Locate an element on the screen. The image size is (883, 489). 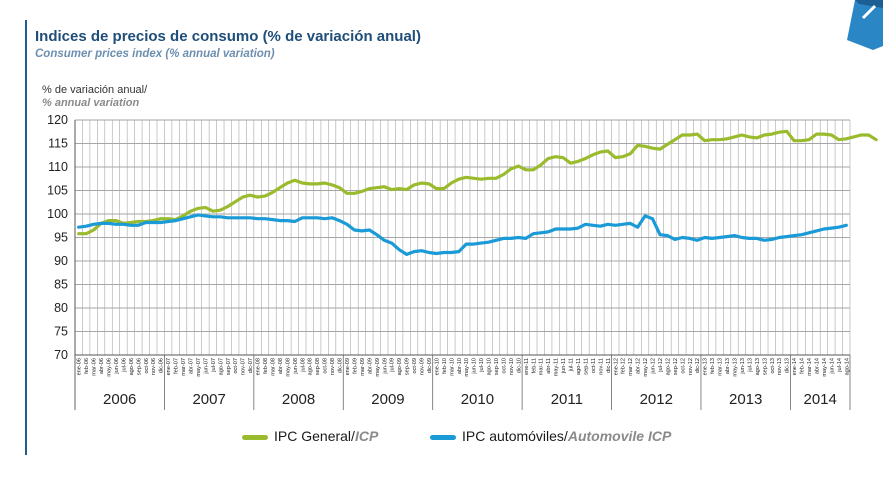
x-month-label: nov-09 is located at coordinates (423, 366).